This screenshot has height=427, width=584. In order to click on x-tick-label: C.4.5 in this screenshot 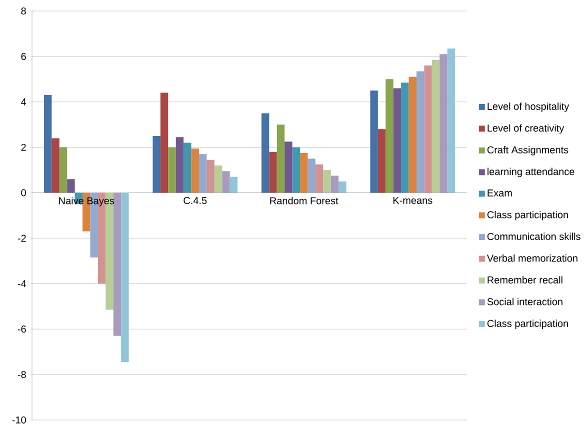, I will do `click(195, 200)`.